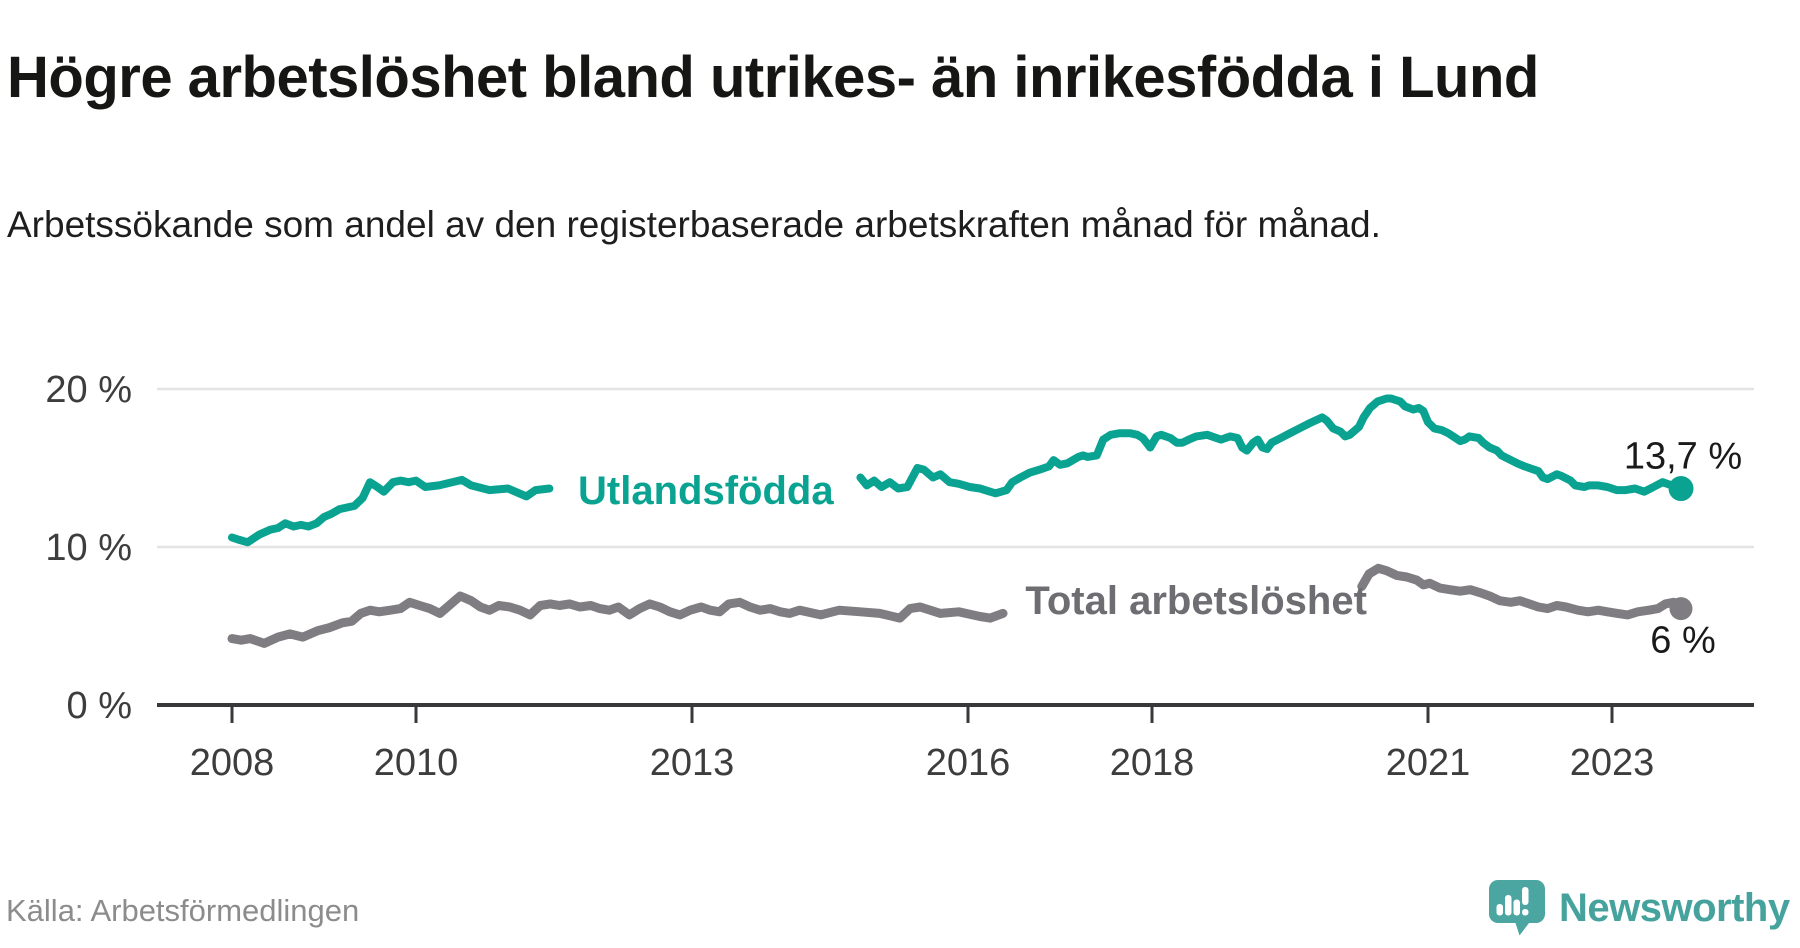 This screenshot has width=1800, height=948. Describe the element at coordinates (232, 763) in the screenshot. I see `x-axis-tick-label: 2008` at that location.